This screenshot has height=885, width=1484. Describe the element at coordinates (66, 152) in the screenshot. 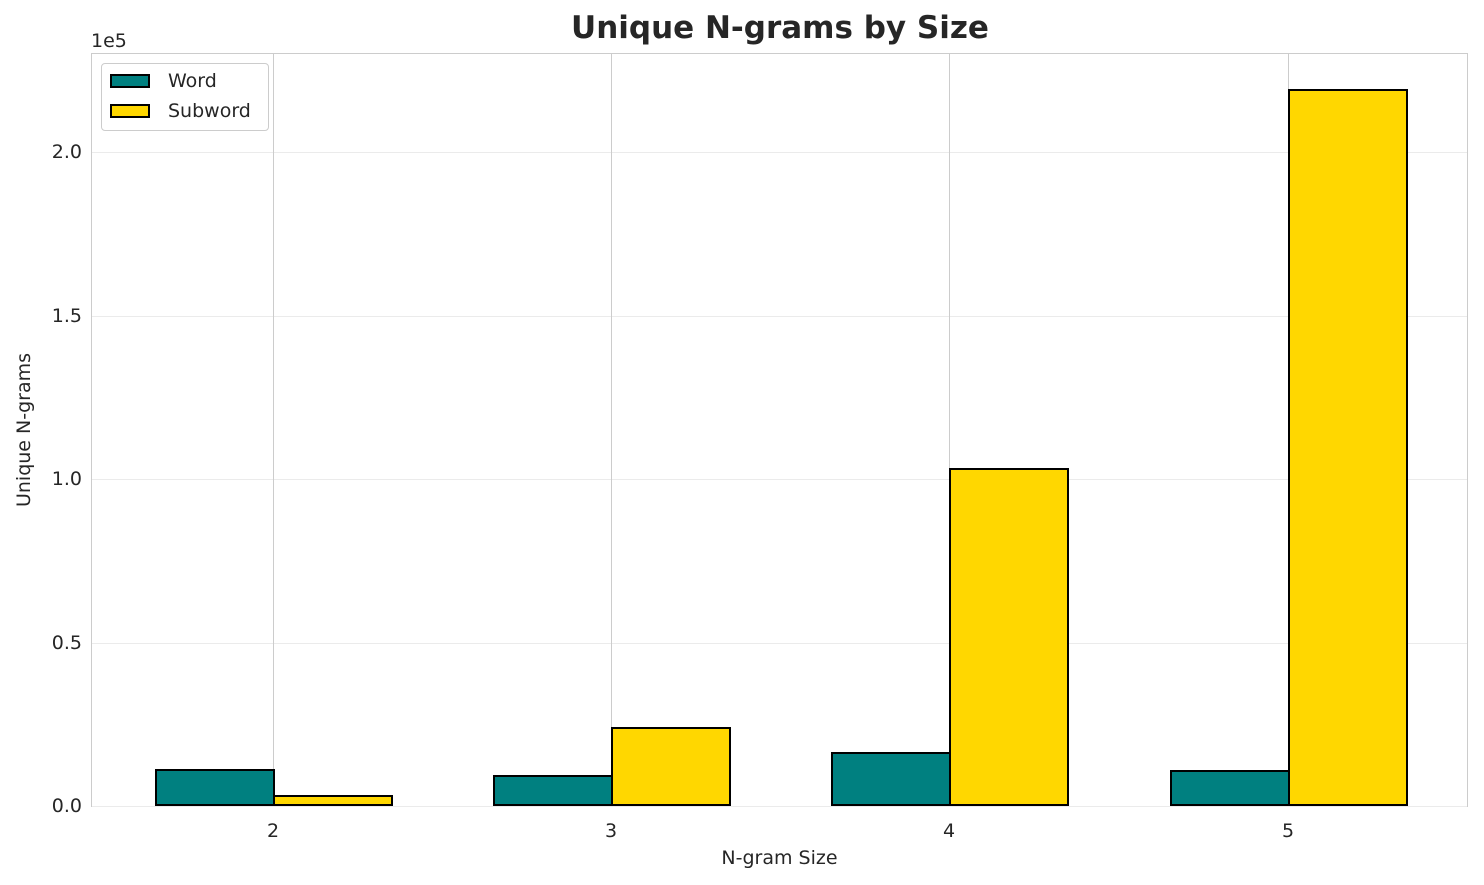

I see `y-tick-label: 2.0` at that location.